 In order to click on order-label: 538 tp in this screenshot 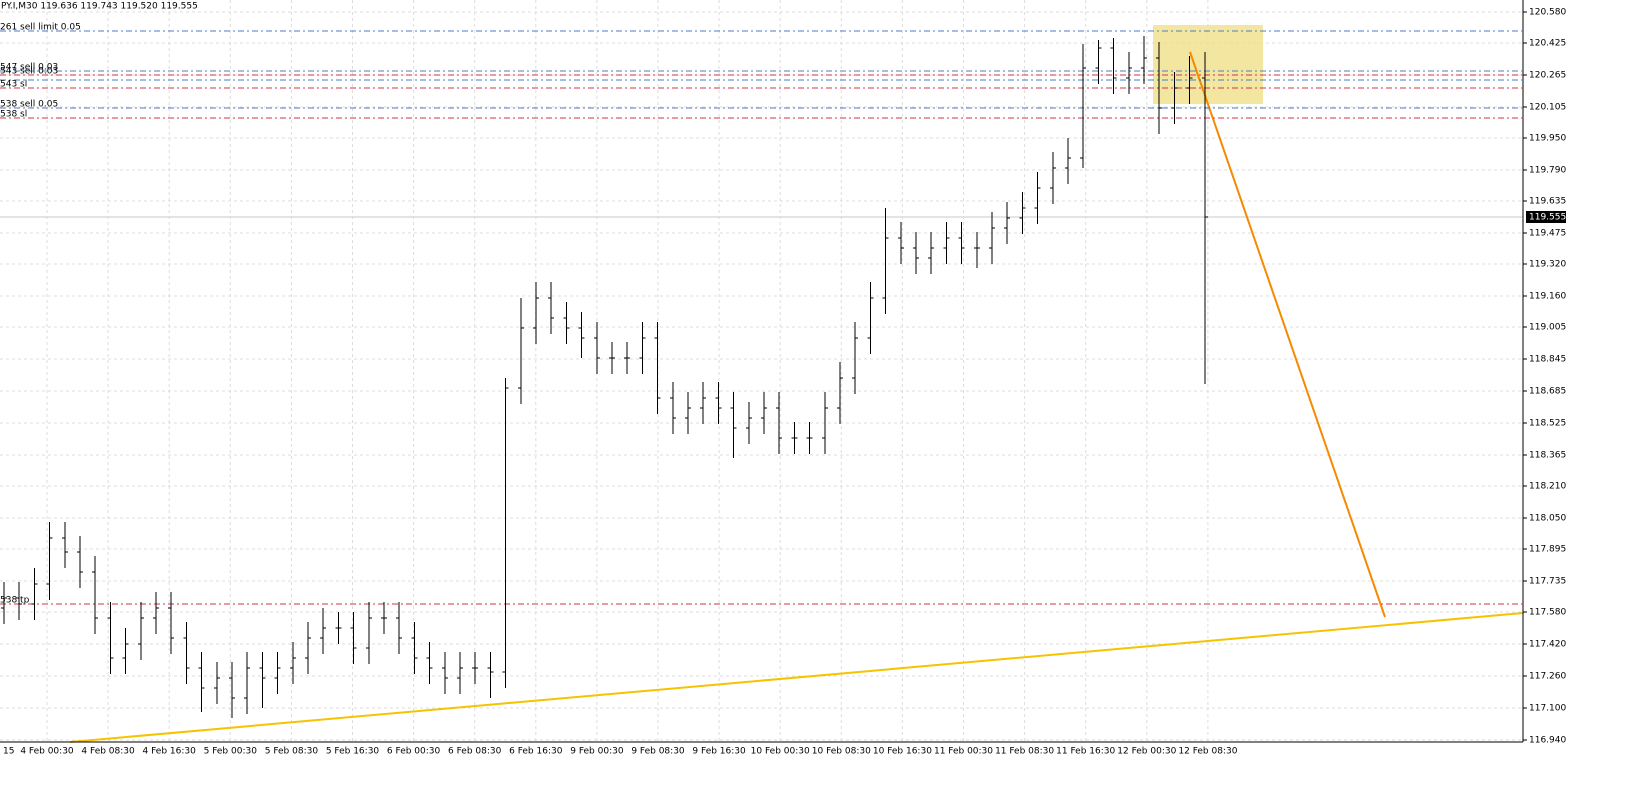, I will do `click(15, 601)`.